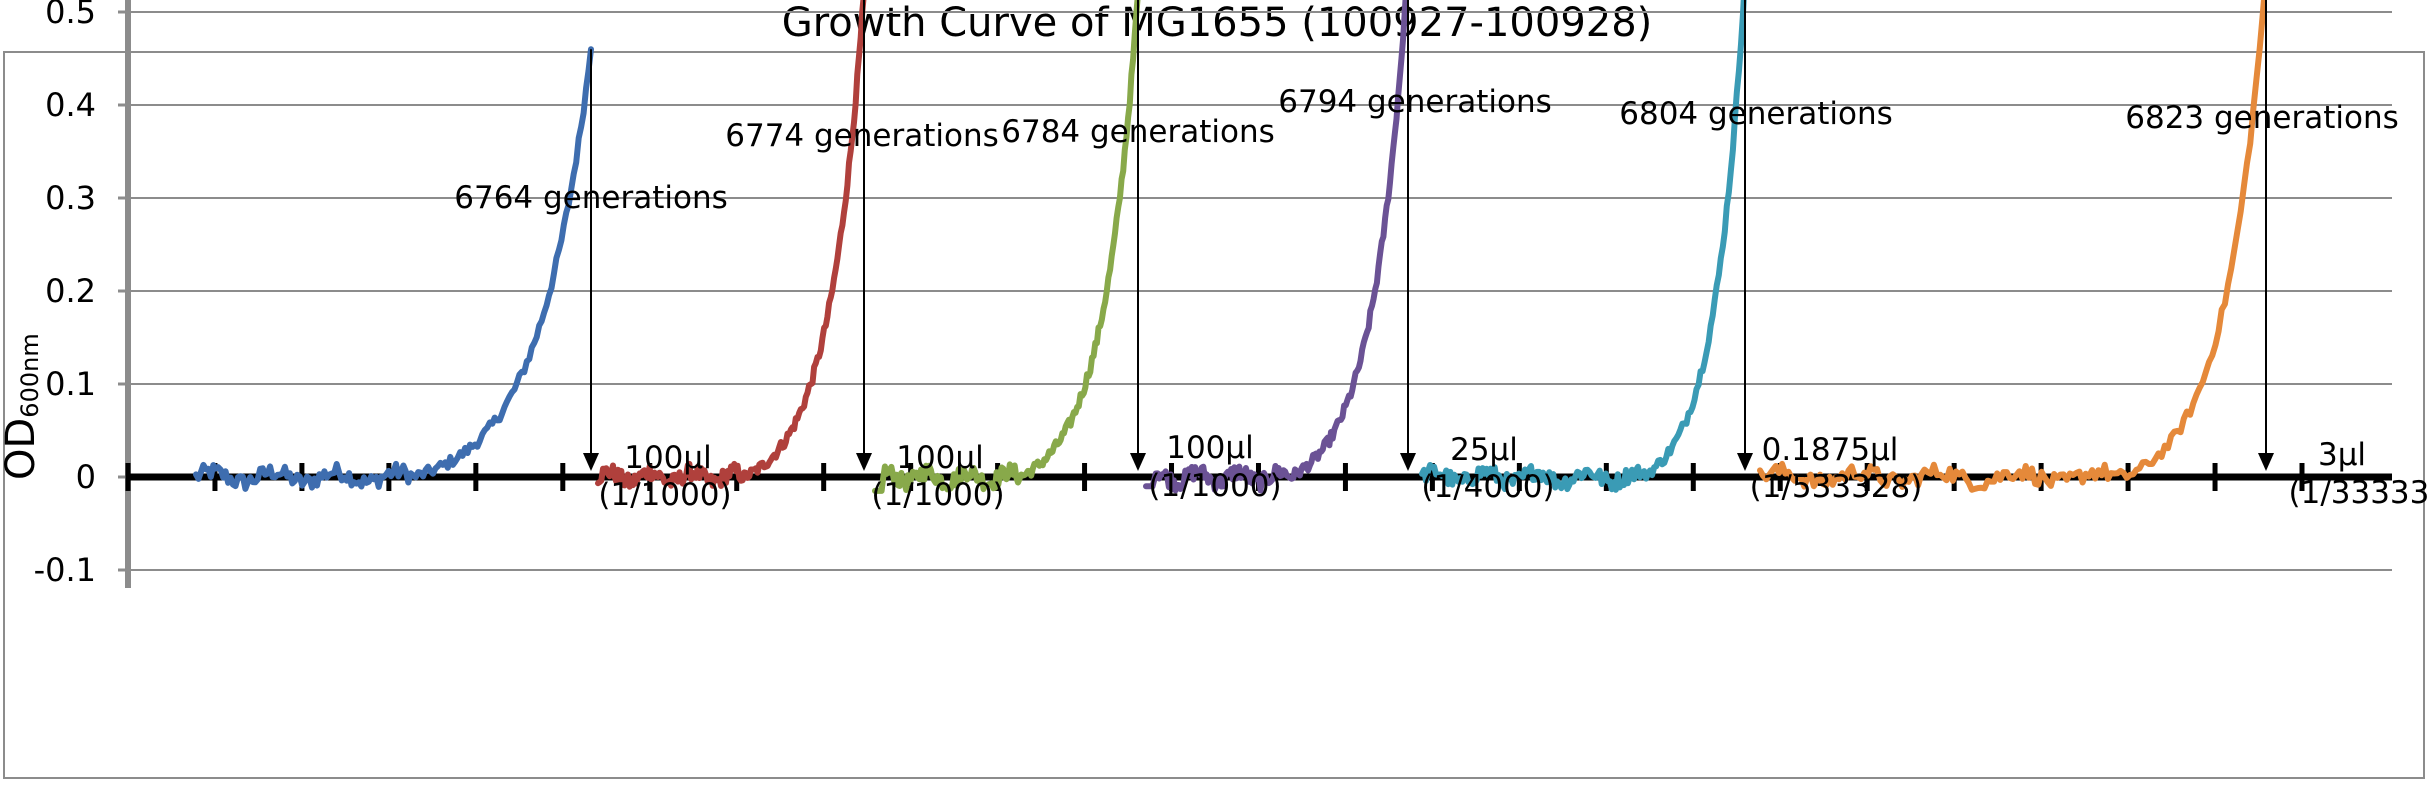 The height and width of the screenshot is (786, 2430). What do you see at coordinates (2342, 455) in the screenshot?
I see `volume-label-6: 3μl` at bounding box center [2342, 455].